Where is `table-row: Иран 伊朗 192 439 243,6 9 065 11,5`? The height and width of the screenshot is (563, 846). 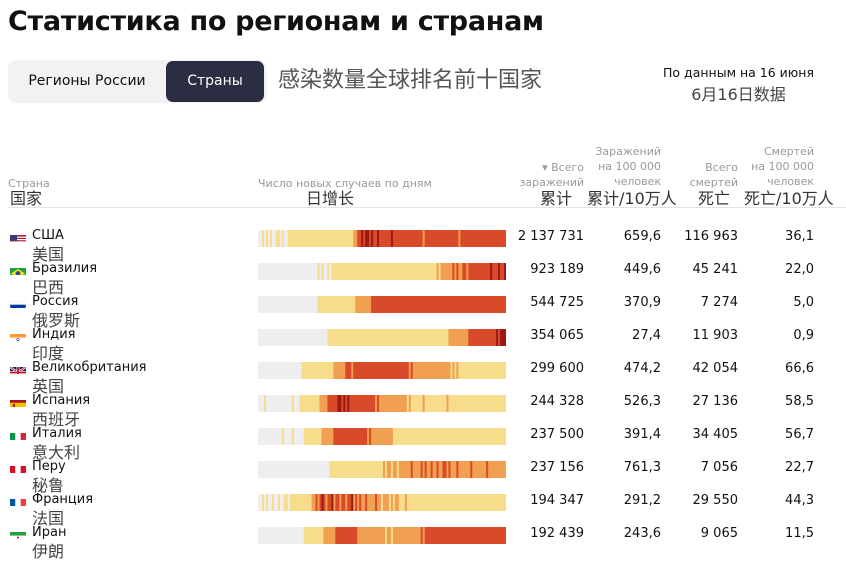 table-row: Иран 伊朗 192 439 243,6 9 065 11,5 is located at coordinates (423, 543).